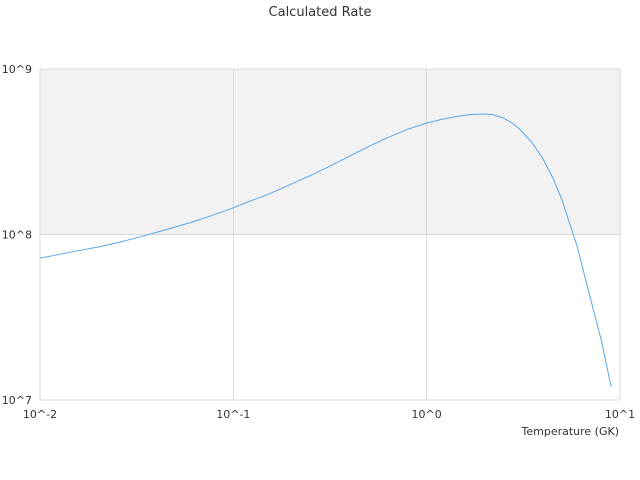  Describe the element at coordinates (40, 414) in the screenshot. I see `x-tick-label: 10^-2` at that location.